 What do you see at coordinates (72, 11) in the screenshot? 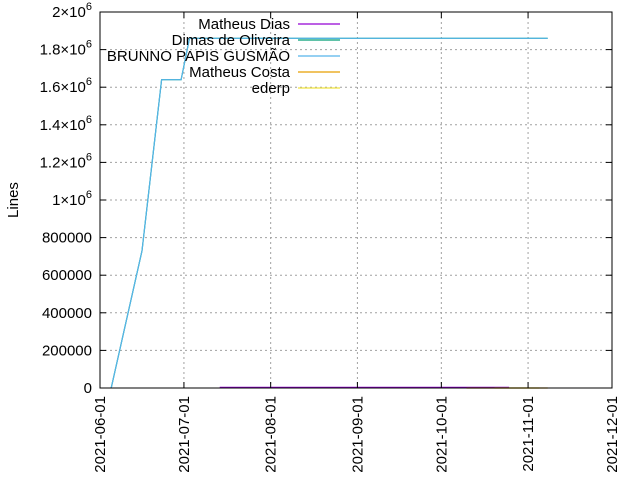
I see `y-tick-label: 2×10⁶` at bounding box center [72, 11].